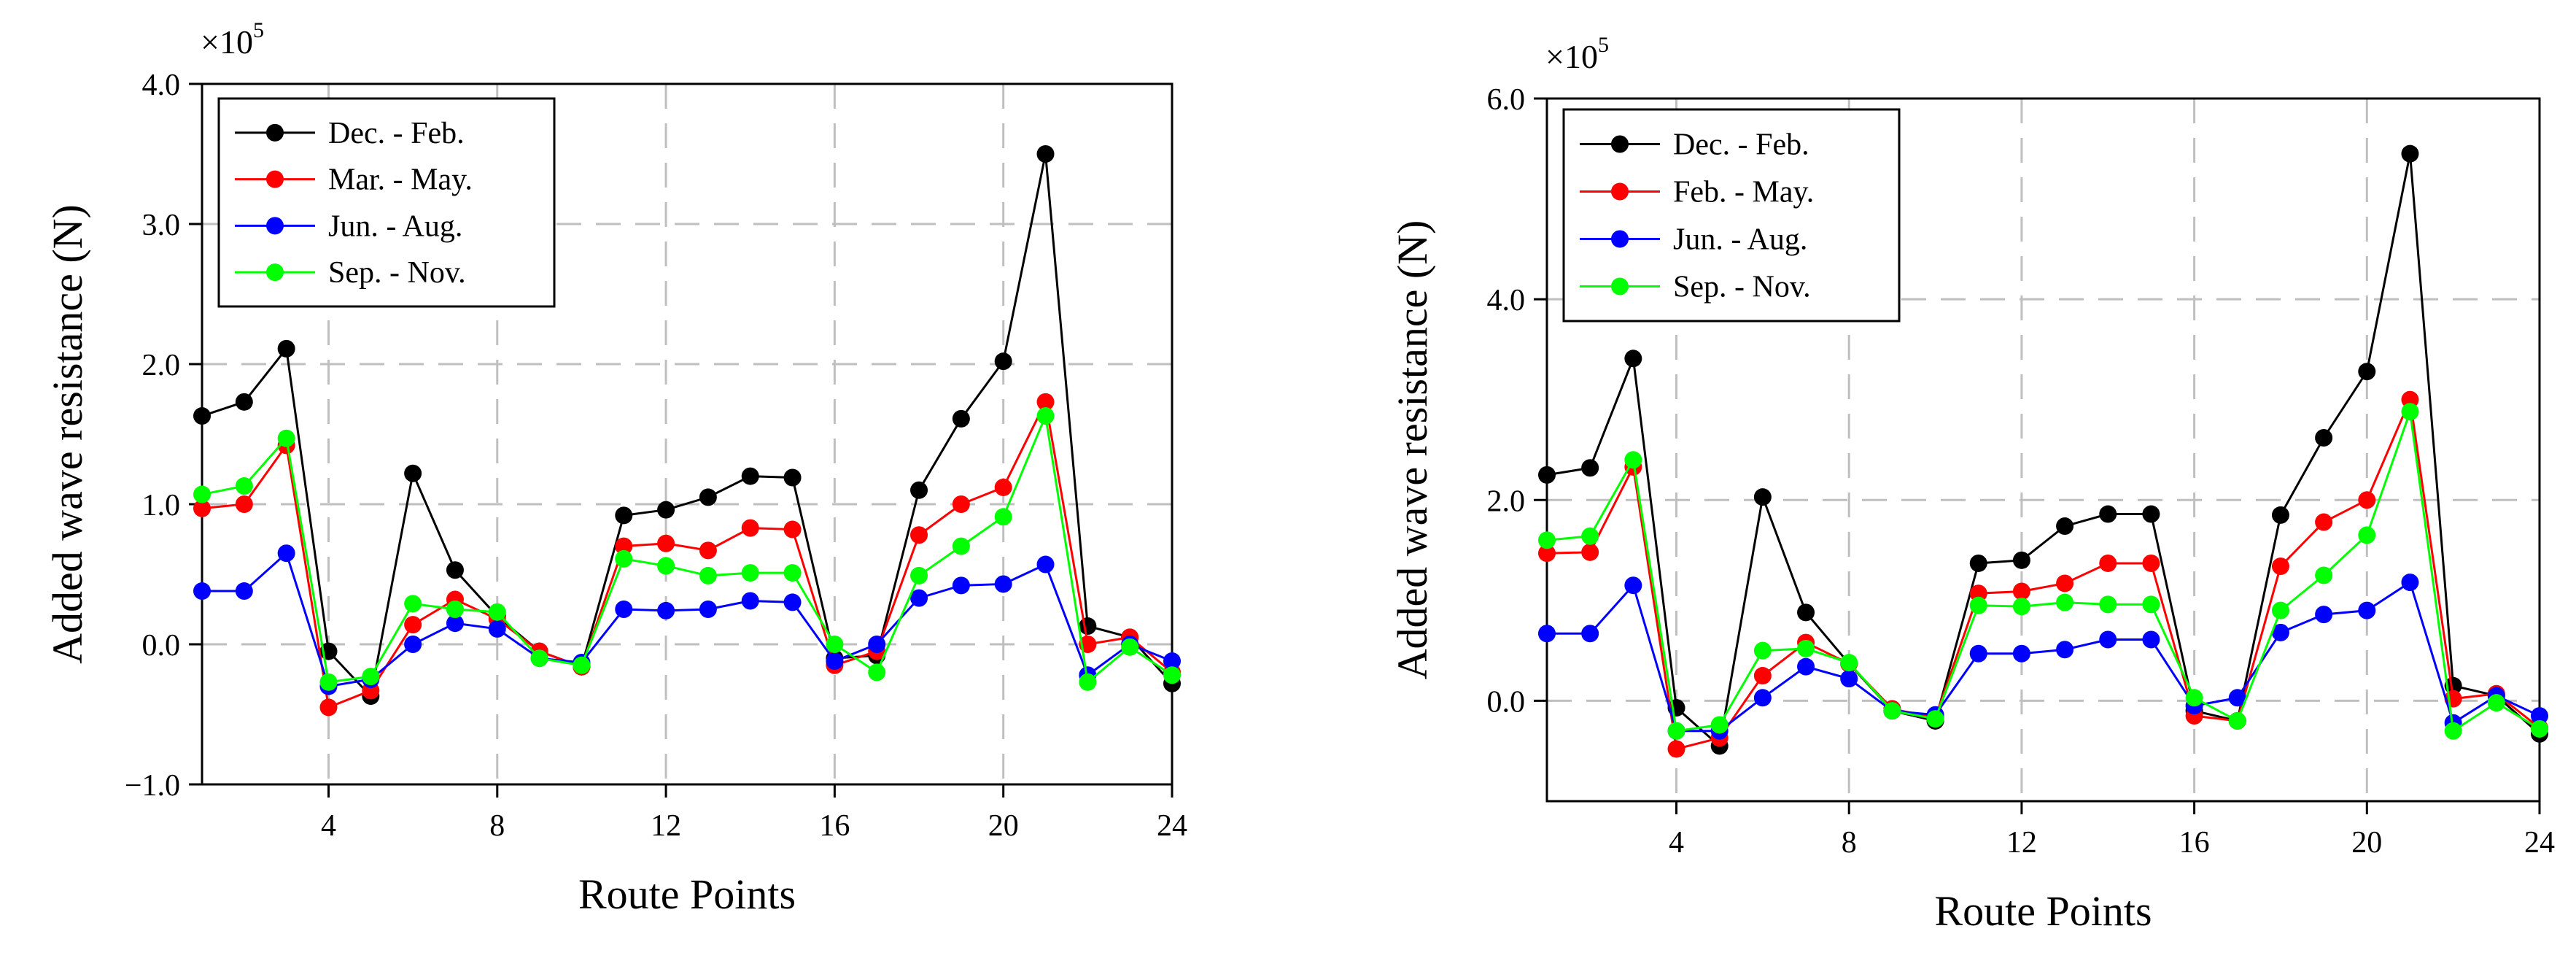 This screenshot has width=2576, height=969. What do you see at coordinates (397, 273) in the screenshot?
I see `chart1-legend-label-3: Sep. - Nov.` at bounding box center [397, 273].